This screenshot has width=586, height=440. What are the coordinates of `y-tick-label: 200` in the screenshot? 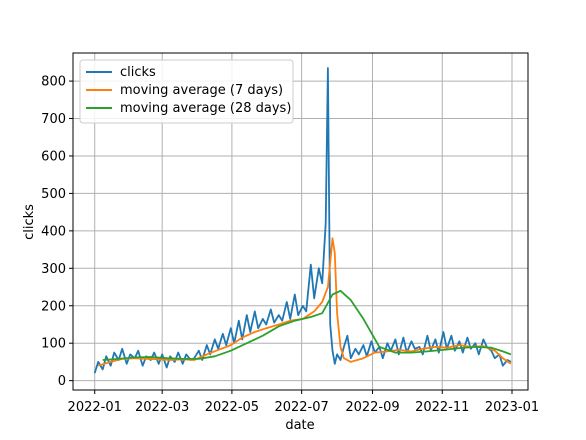 It's located at (53, 306).